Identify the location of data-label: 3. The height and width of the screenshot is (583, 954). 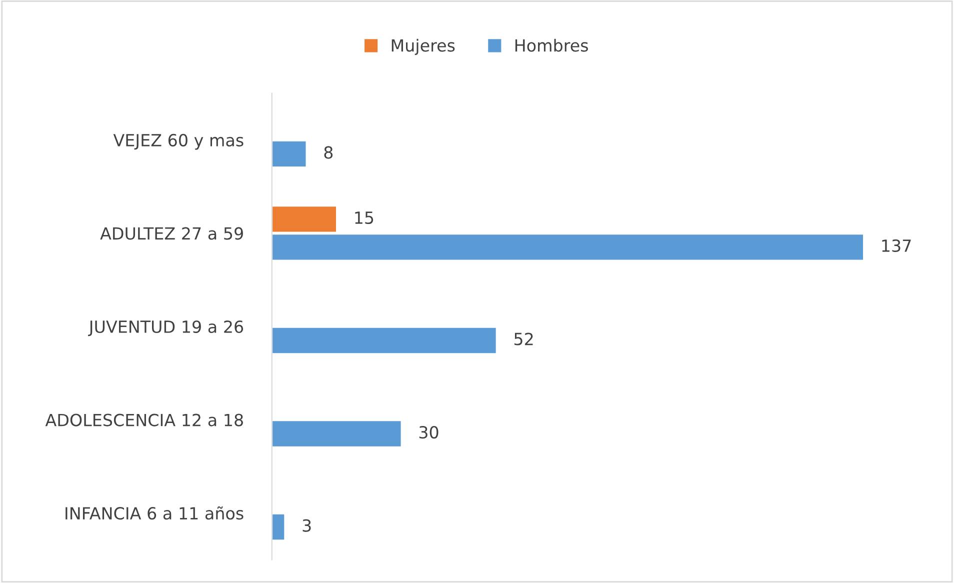
(306, 525).